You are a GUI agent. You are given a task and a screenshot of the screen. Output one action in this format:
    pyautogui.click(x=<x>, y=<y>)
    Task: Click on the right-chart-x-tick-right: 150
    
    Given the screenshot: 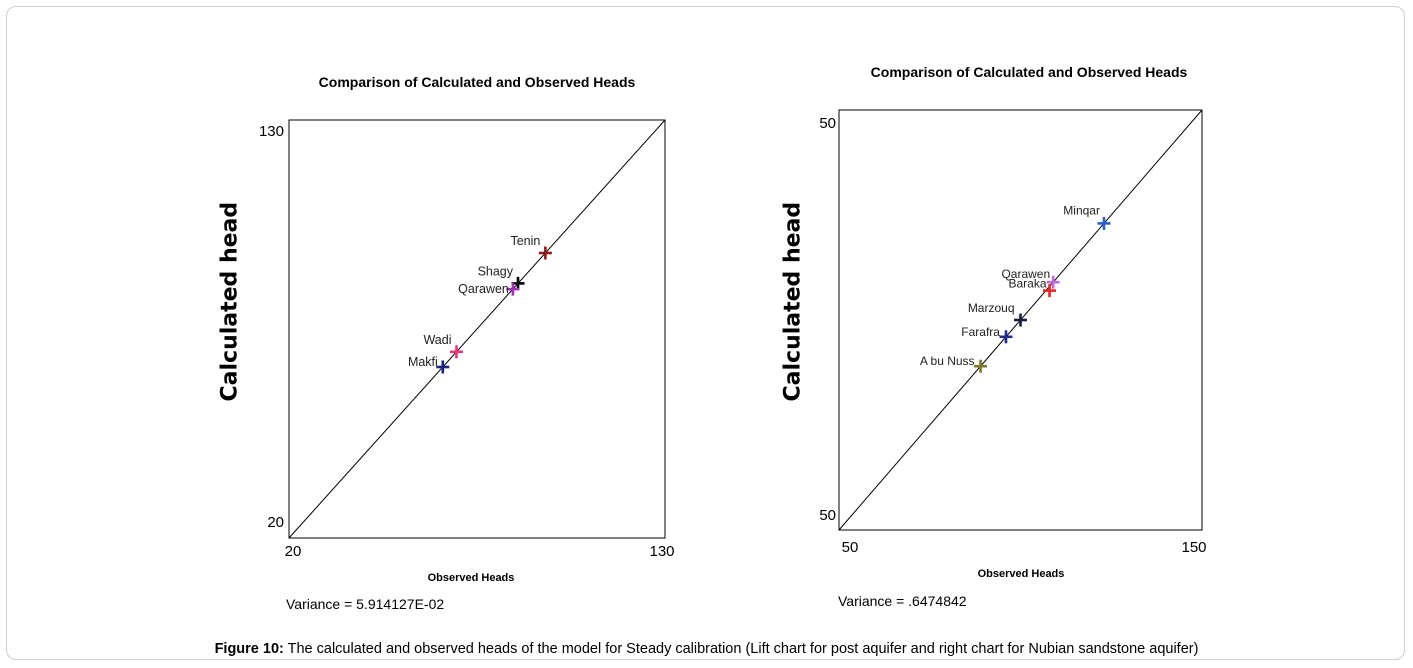 What is the action you would take?
    pyautogui.click(x=1193, y=547)
    